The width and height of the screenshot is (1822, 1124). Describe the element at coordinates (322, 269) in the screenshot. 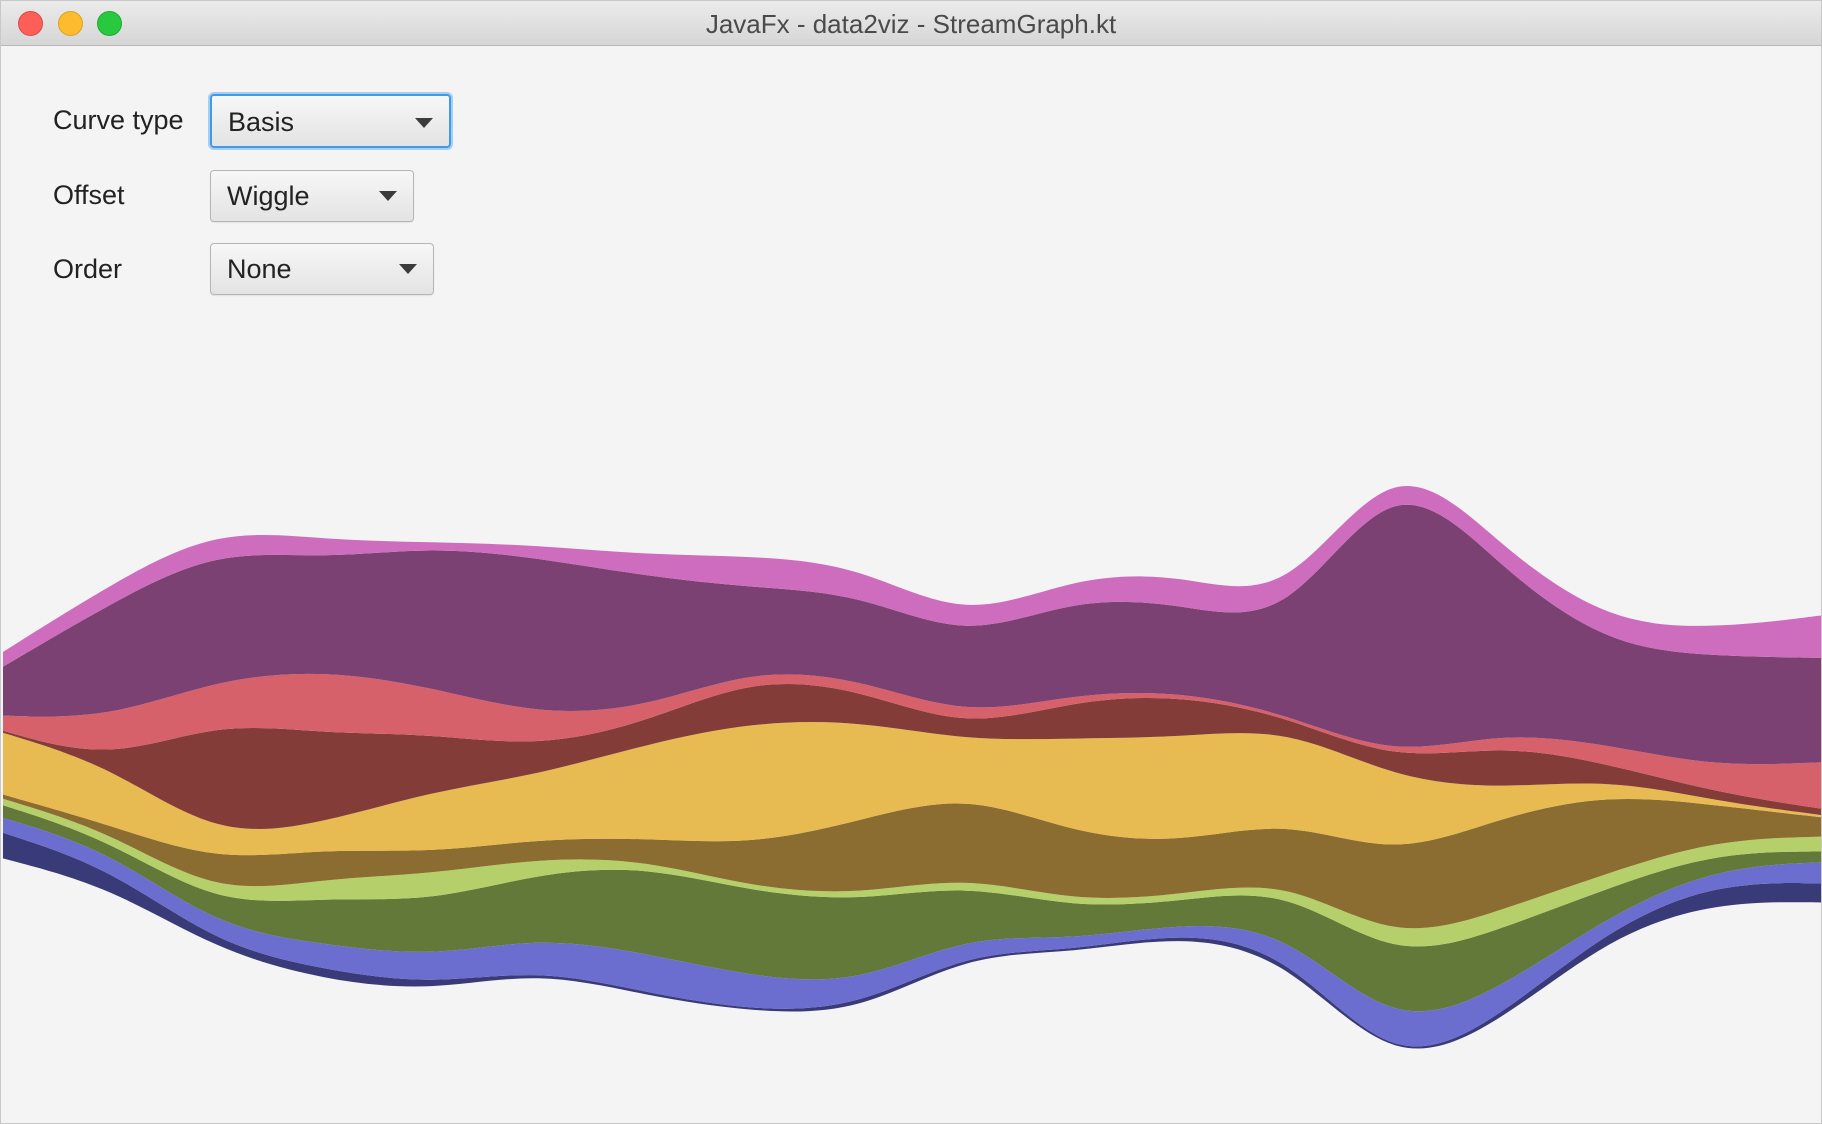

I see `order-dropdown: None` at that location.